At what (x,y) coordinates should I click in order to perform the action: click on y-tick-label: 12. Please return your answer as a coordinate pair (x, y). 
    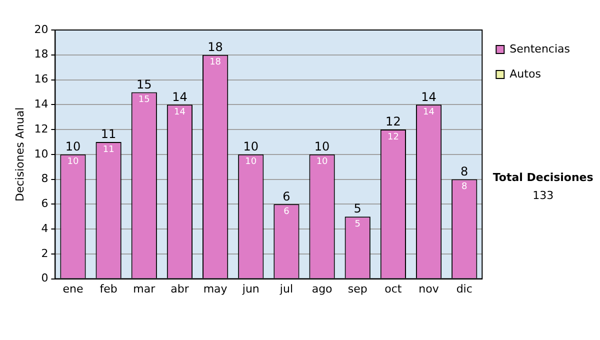
    Looking at the image, I should click on (41, 129).